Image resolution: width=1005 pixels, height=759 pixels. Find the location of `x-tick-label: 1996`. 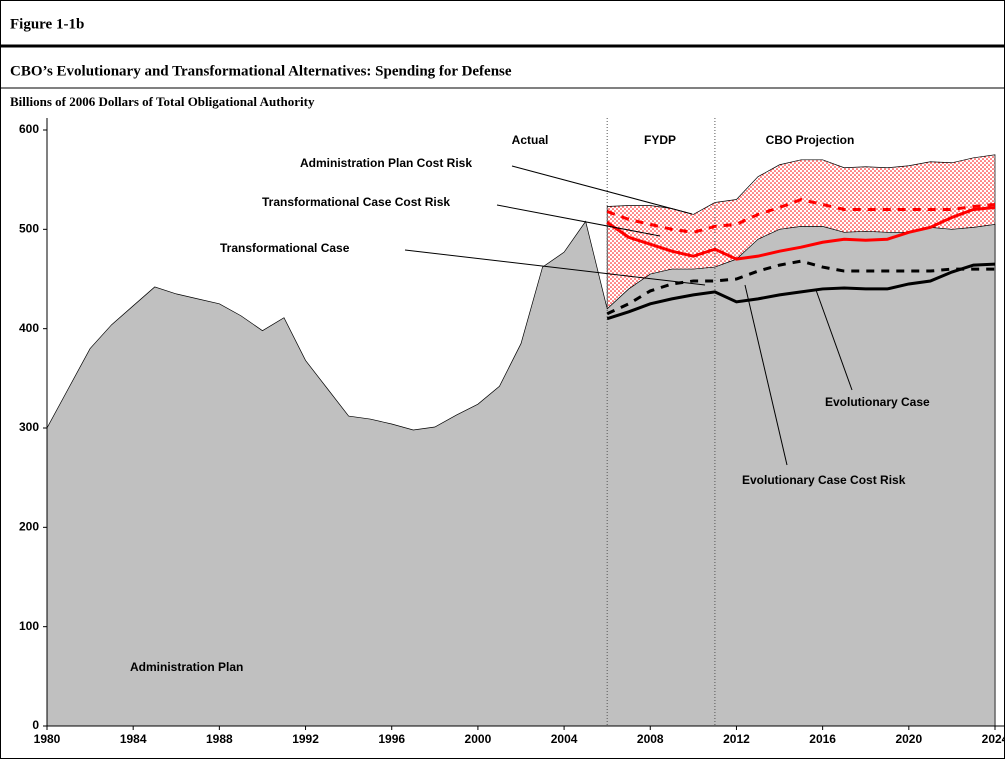

x-tick-label: 1996 is located at coordinates (391, 739).